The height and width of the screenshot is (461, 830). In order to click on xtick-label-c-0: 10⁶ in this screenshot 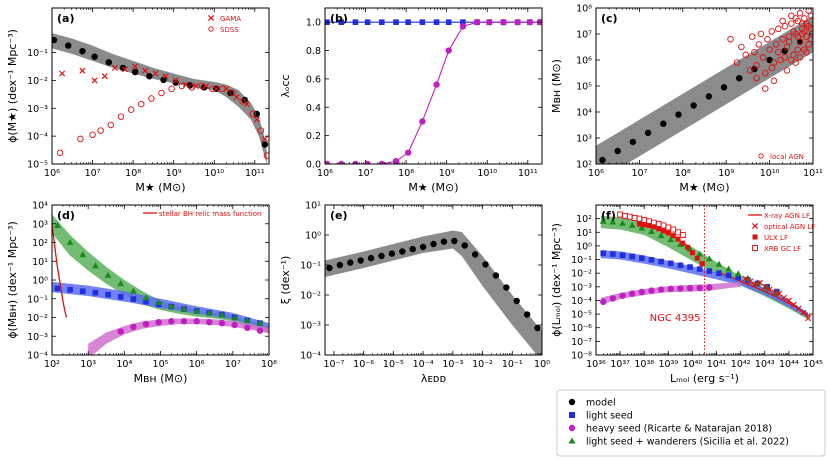, I will do `click(596, 173)`.